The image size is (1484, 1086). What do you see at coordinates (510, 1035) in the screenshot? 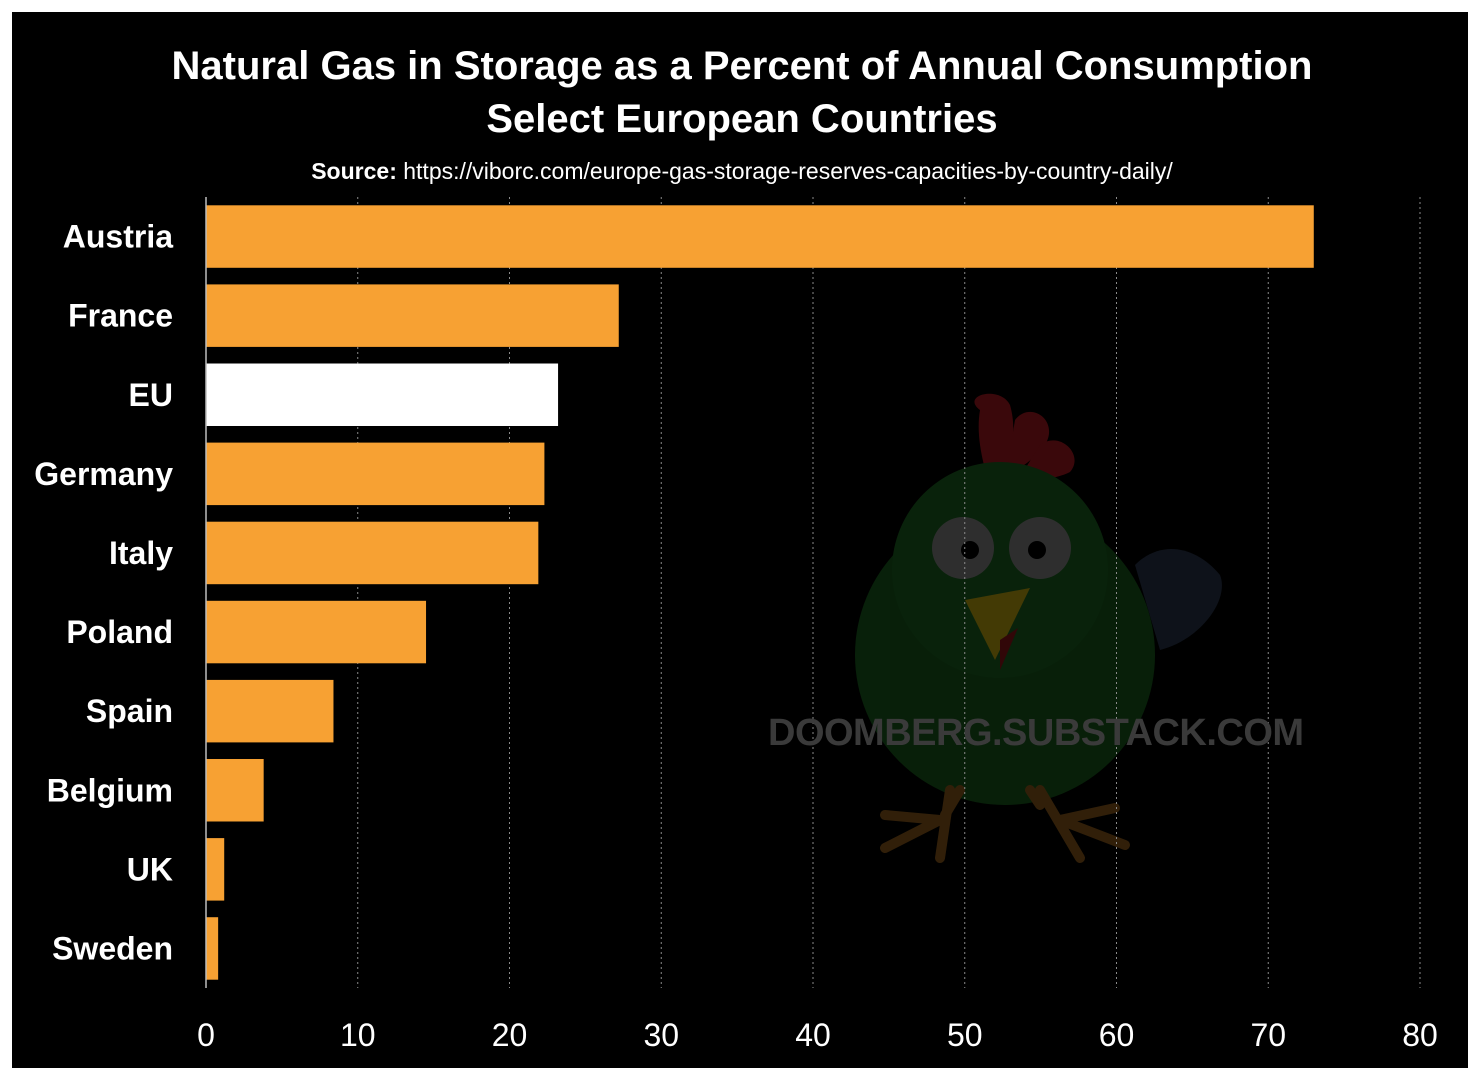
I see `x-tick-label: 20` at bounding box center [510, 1035].